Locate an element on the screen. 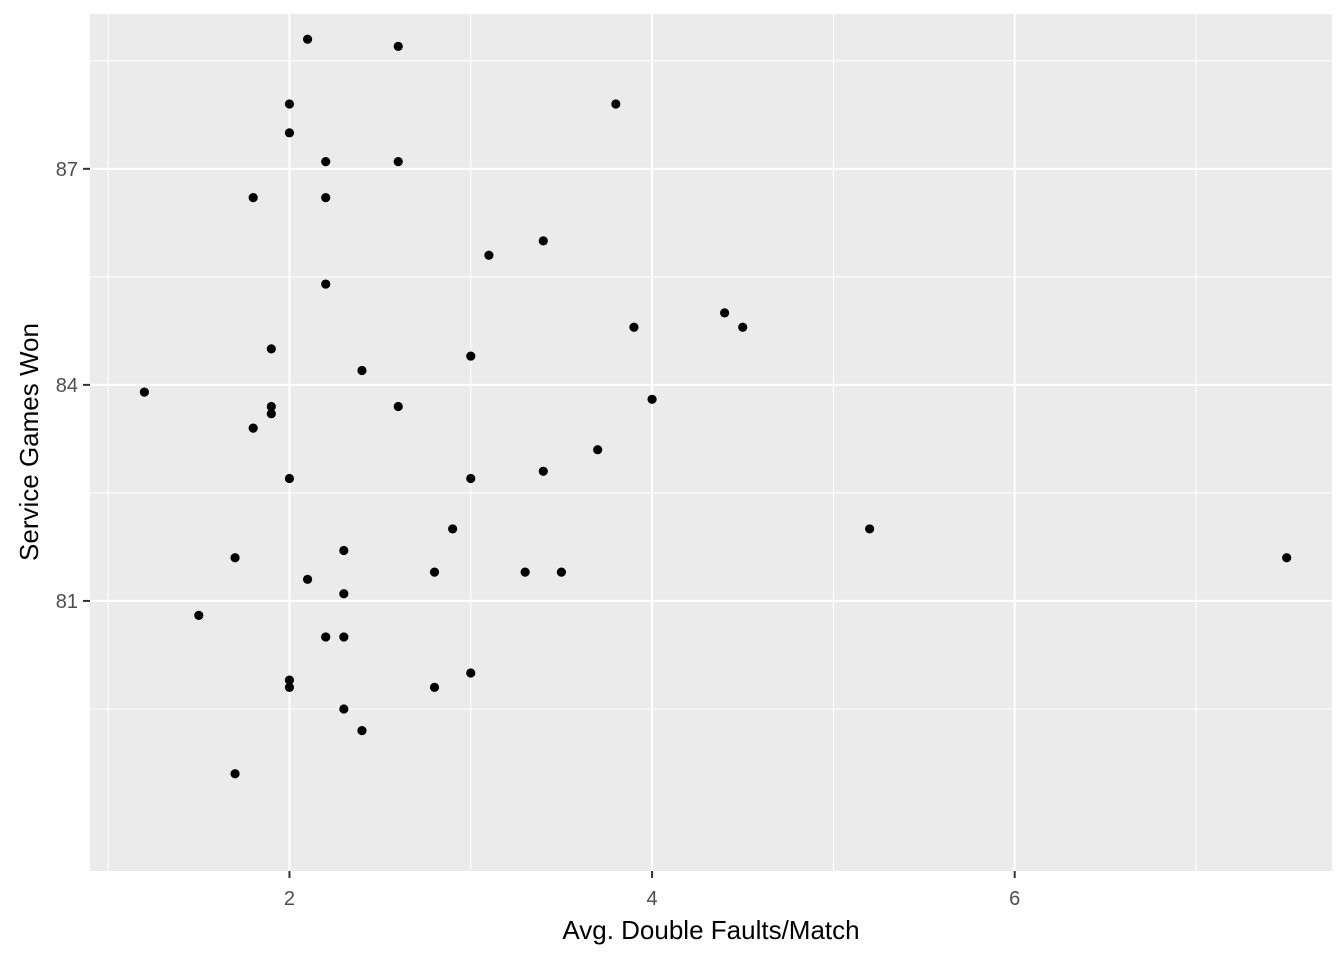  y-tick-label: 81 is located at coordinates (67, 602).